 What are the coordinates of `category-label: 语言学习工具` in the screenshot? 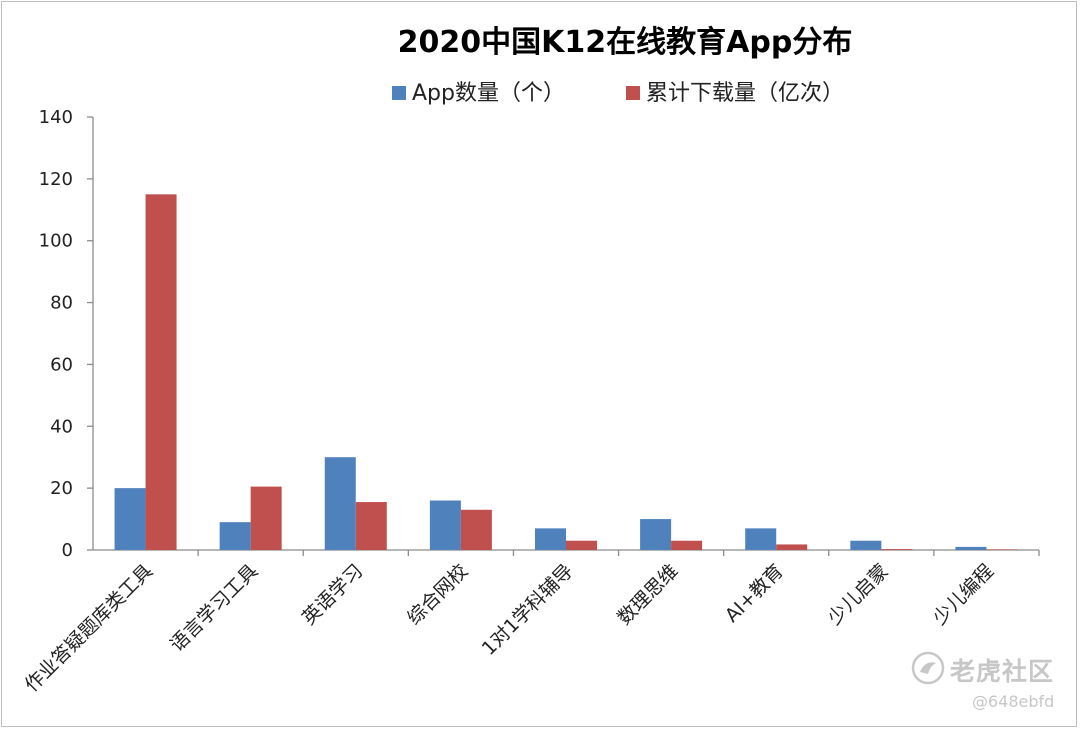 It's located at (214, 608).